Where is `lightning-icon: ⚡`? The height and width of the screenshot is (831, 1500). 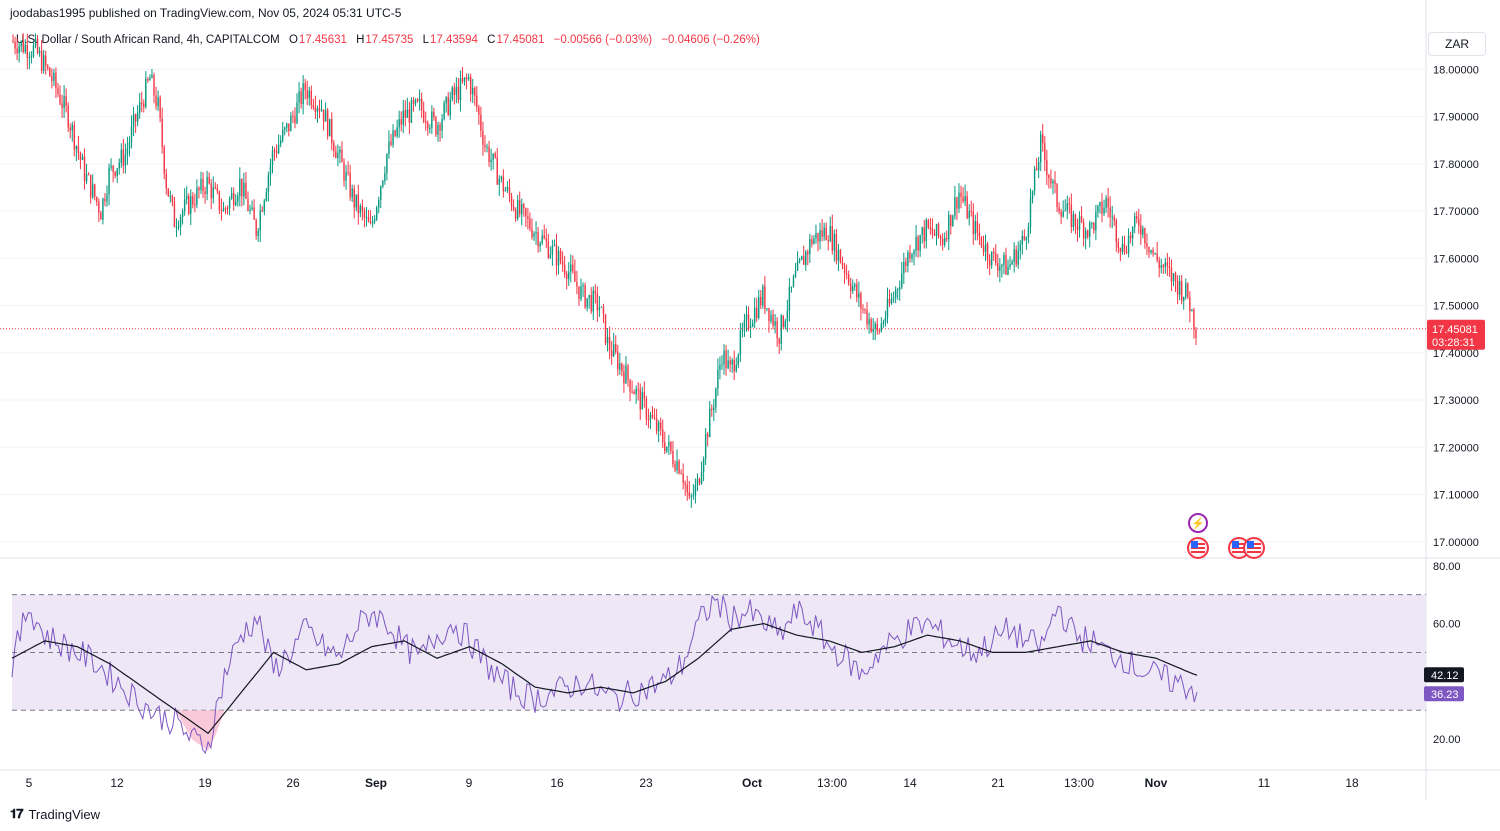 lightning-icon: ⚡ is located at coordinates (1198, 523).